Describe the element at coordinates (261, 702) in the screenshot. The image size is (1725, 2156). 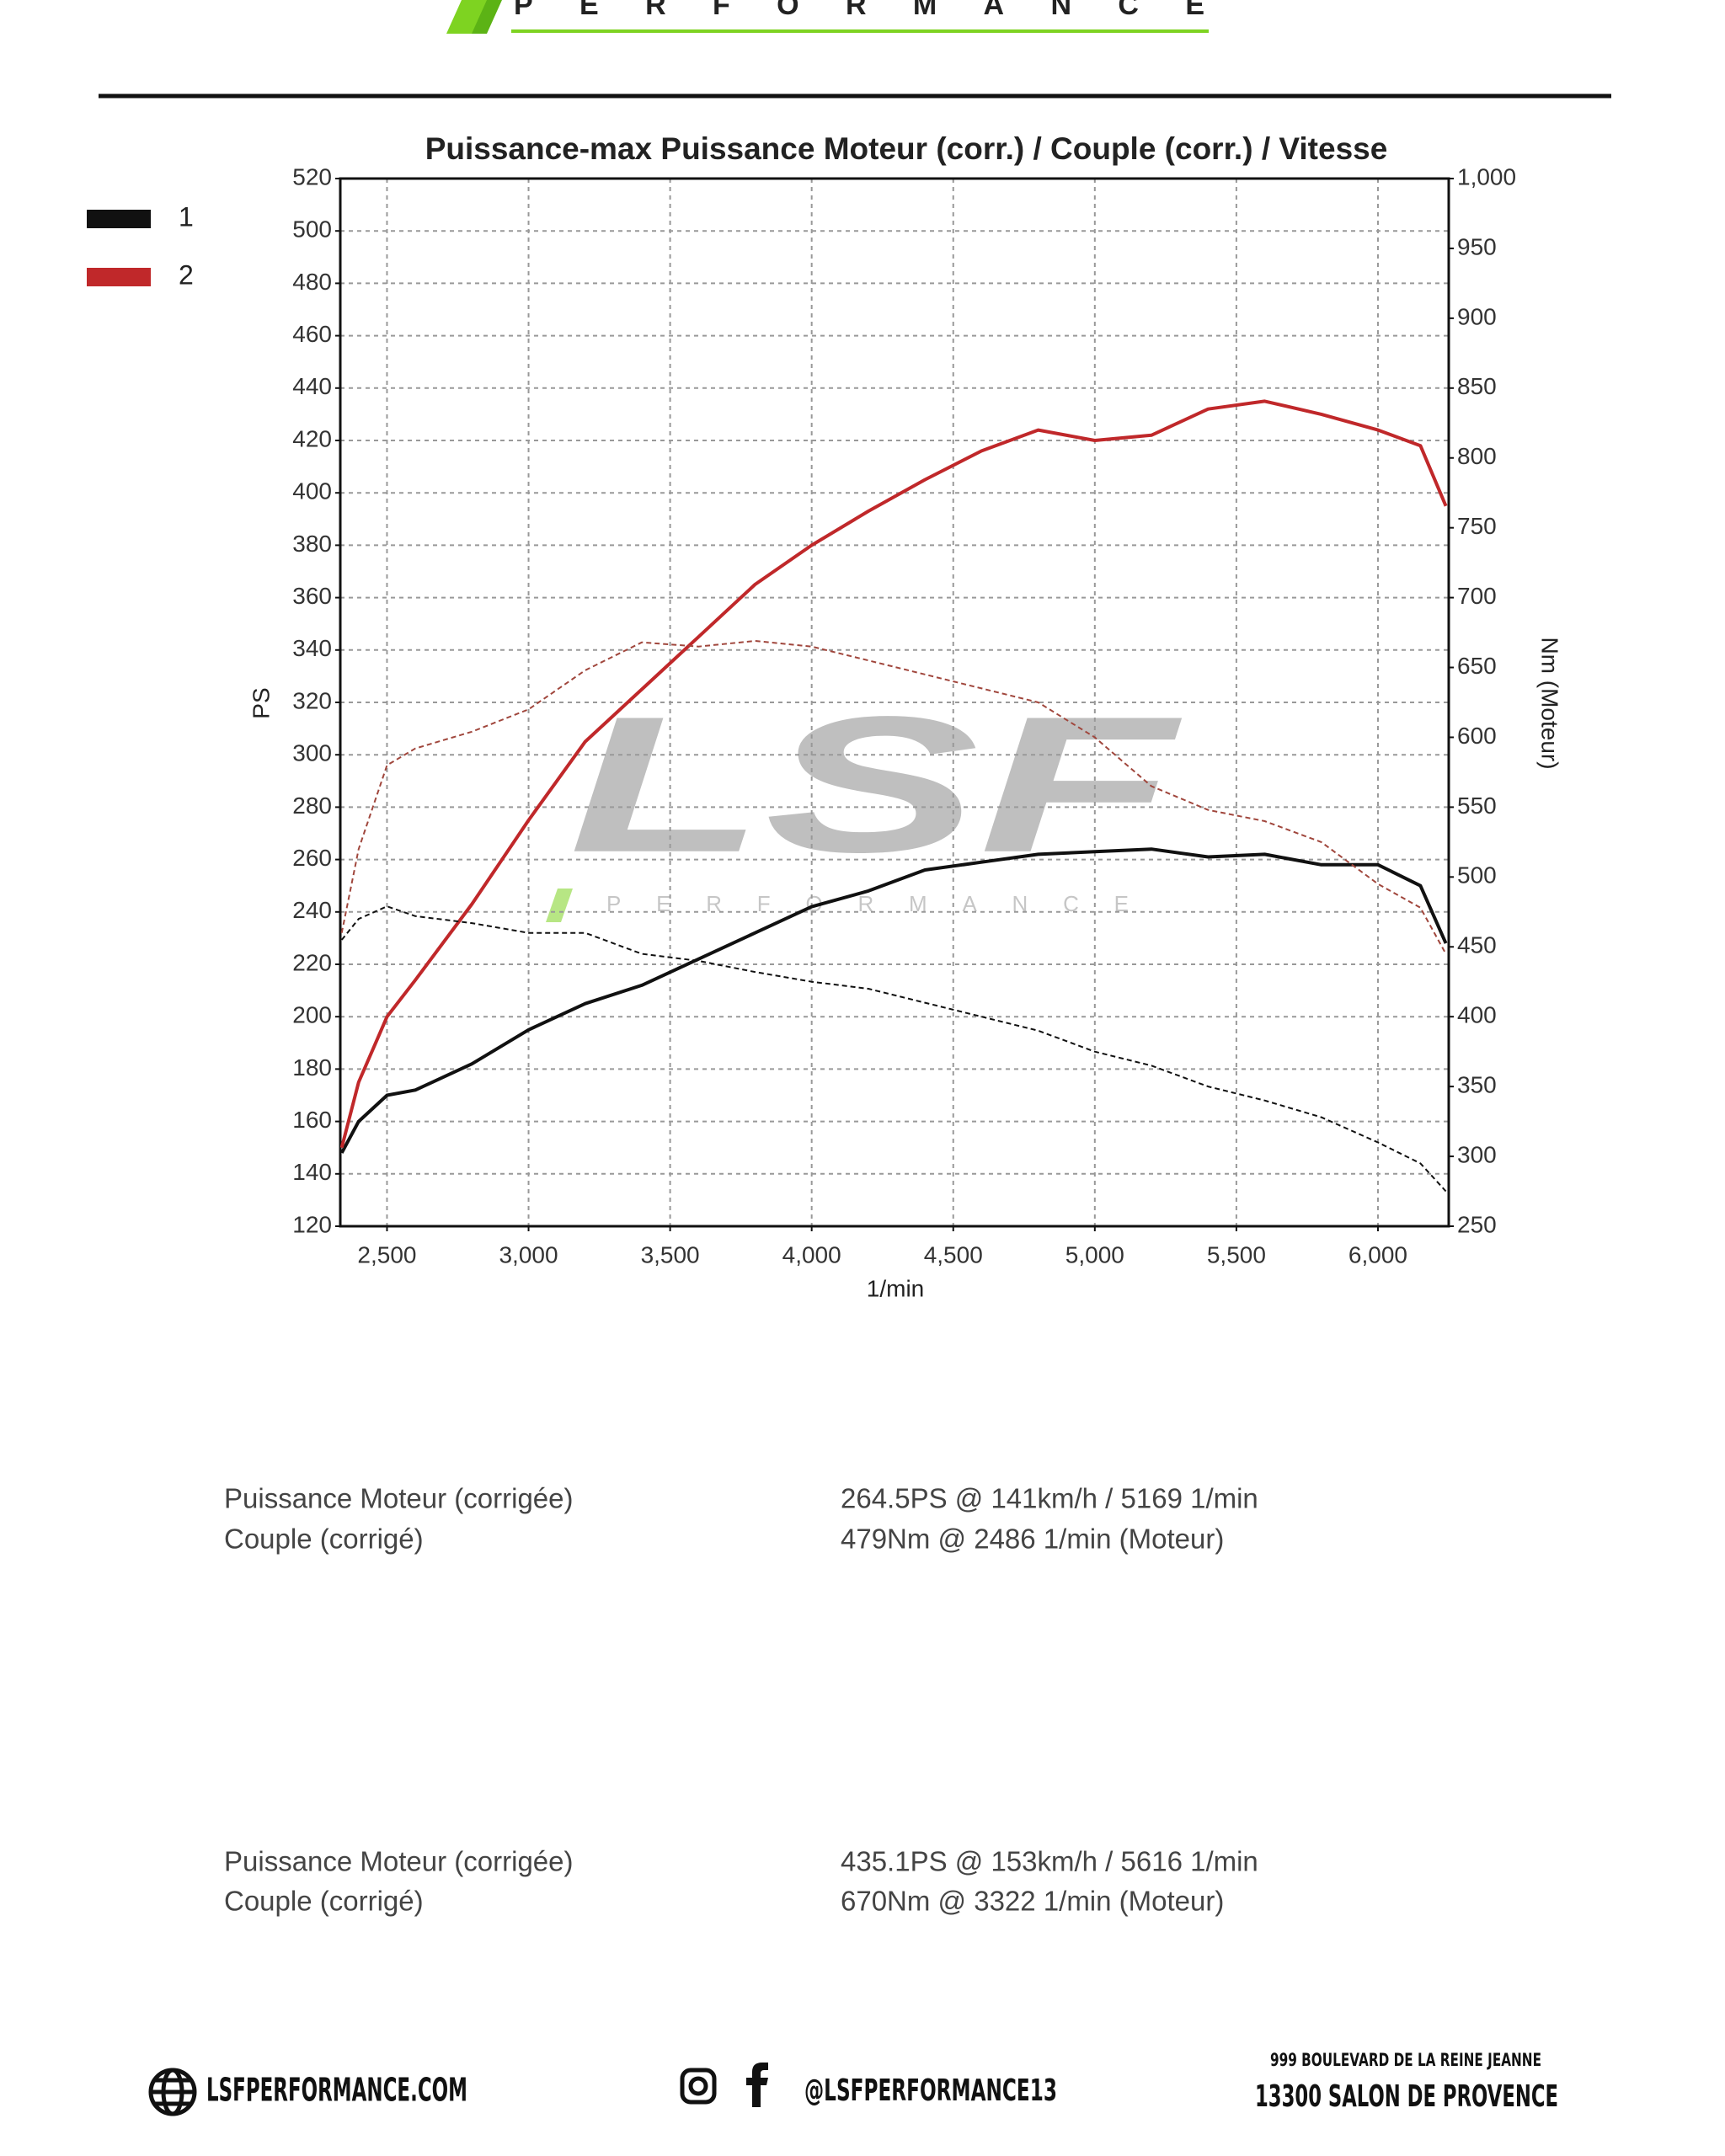
I see `y-axis-label: PS` at that location.